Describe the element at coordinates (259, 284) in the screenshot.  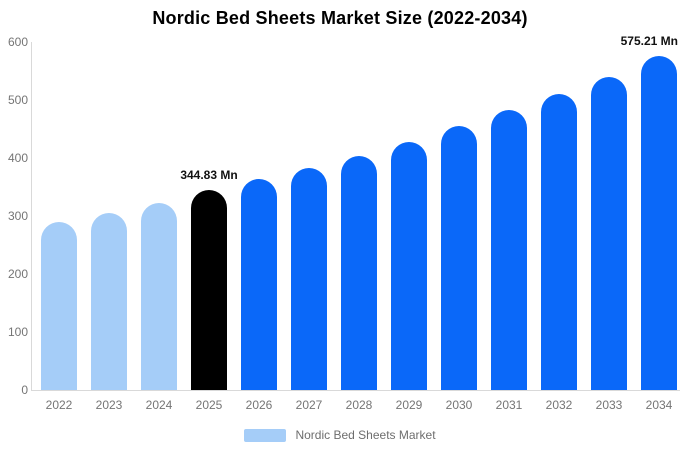
I see `bar-2026` at that location.